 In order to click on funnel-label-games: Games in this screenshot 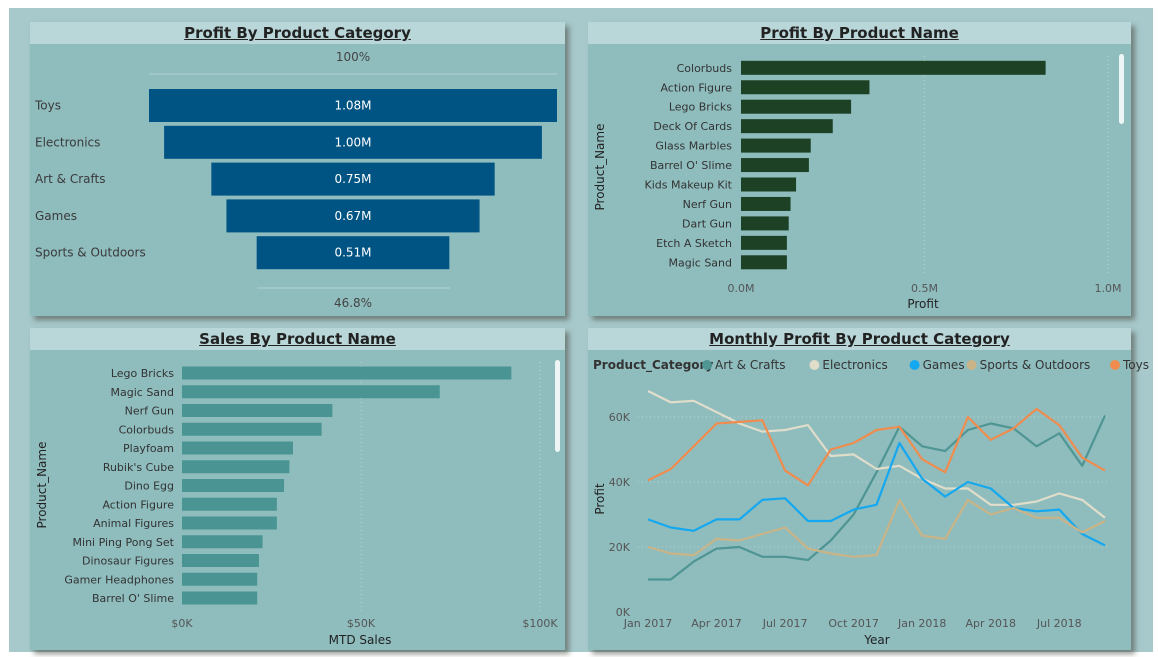, I will do `click(56, 216)`.